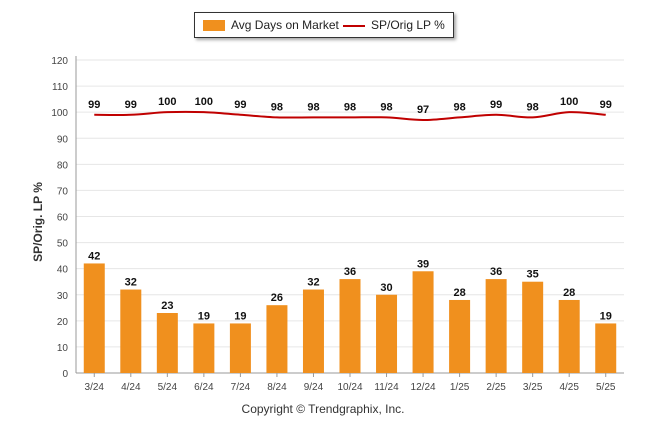  What do you see at coordinates (63, 244) in the screenshot?
I see `y-tick-label: 50` at bounding box center [63, 244].